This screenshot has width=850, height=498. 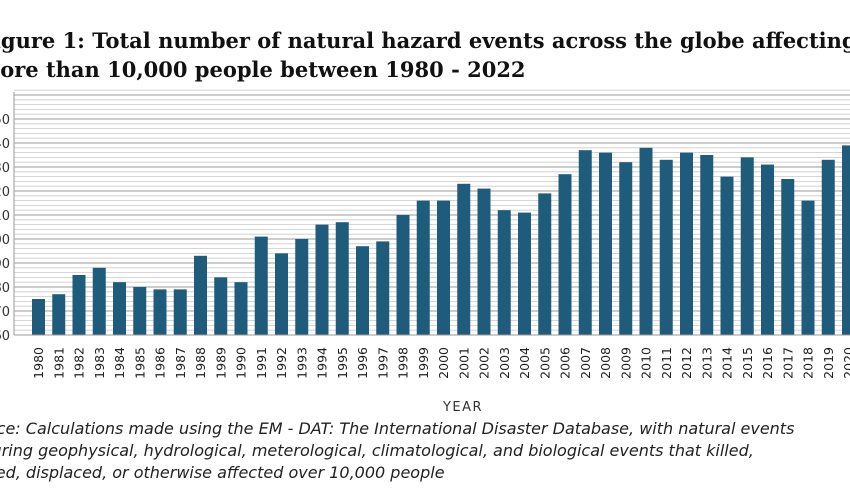 What do you see at coordinates (281, 363) in the screenshot?
I see `x-tick-label: 1992` at bounding box center [281, 363].